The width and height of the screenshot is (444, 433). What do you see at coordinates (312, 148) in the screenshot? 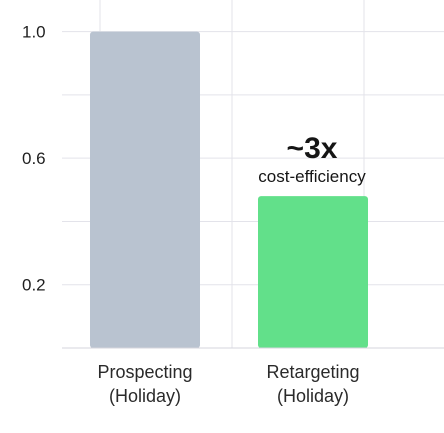
I see `annotation-multiplier: ~3x` at bounding box center [312, 148].